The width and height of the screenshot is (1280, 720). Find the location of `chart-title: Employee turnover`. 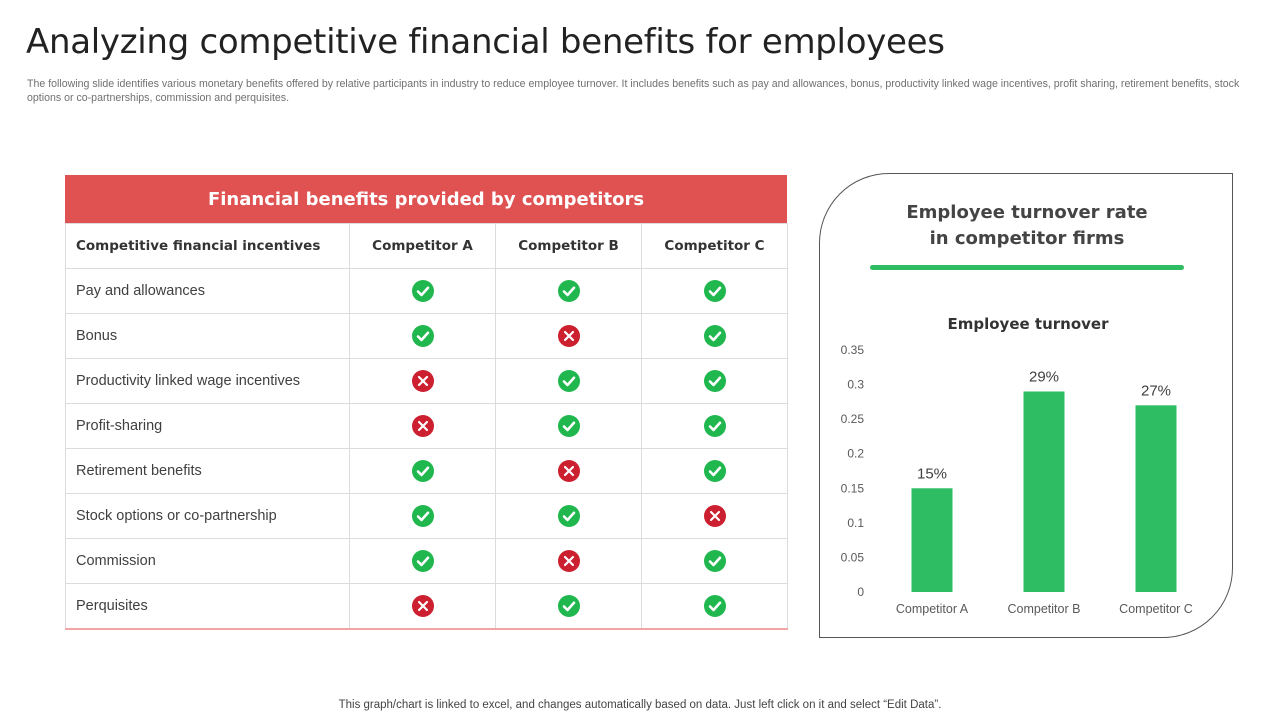

chart-title: Employee turnover is located at coordinates (1029, 324).